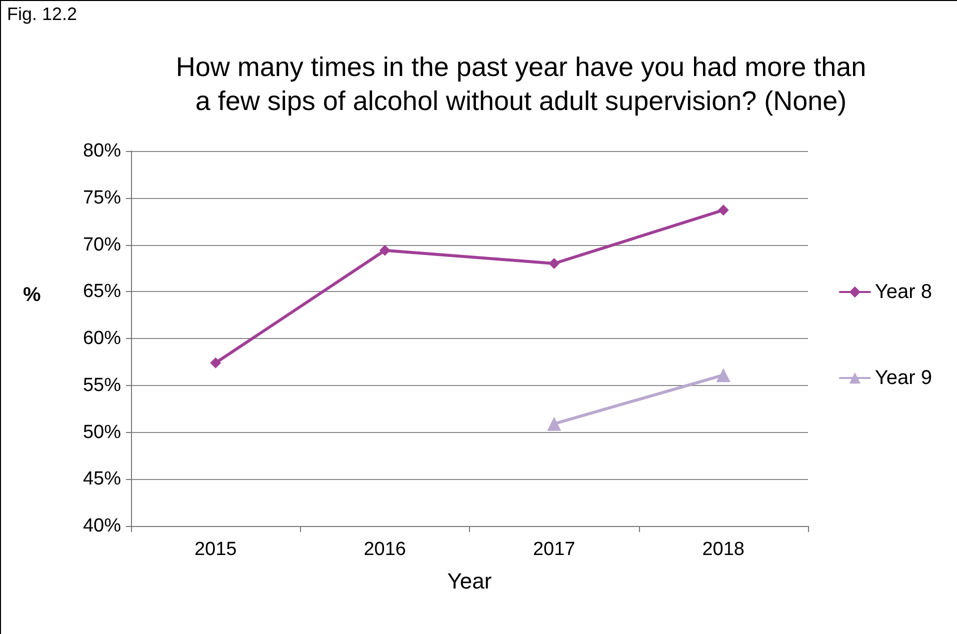 The image size is (957, 634). Describe the element at coordinates (102, 291) in the screenshot. I see `y-tick-label: 65%` at that location.